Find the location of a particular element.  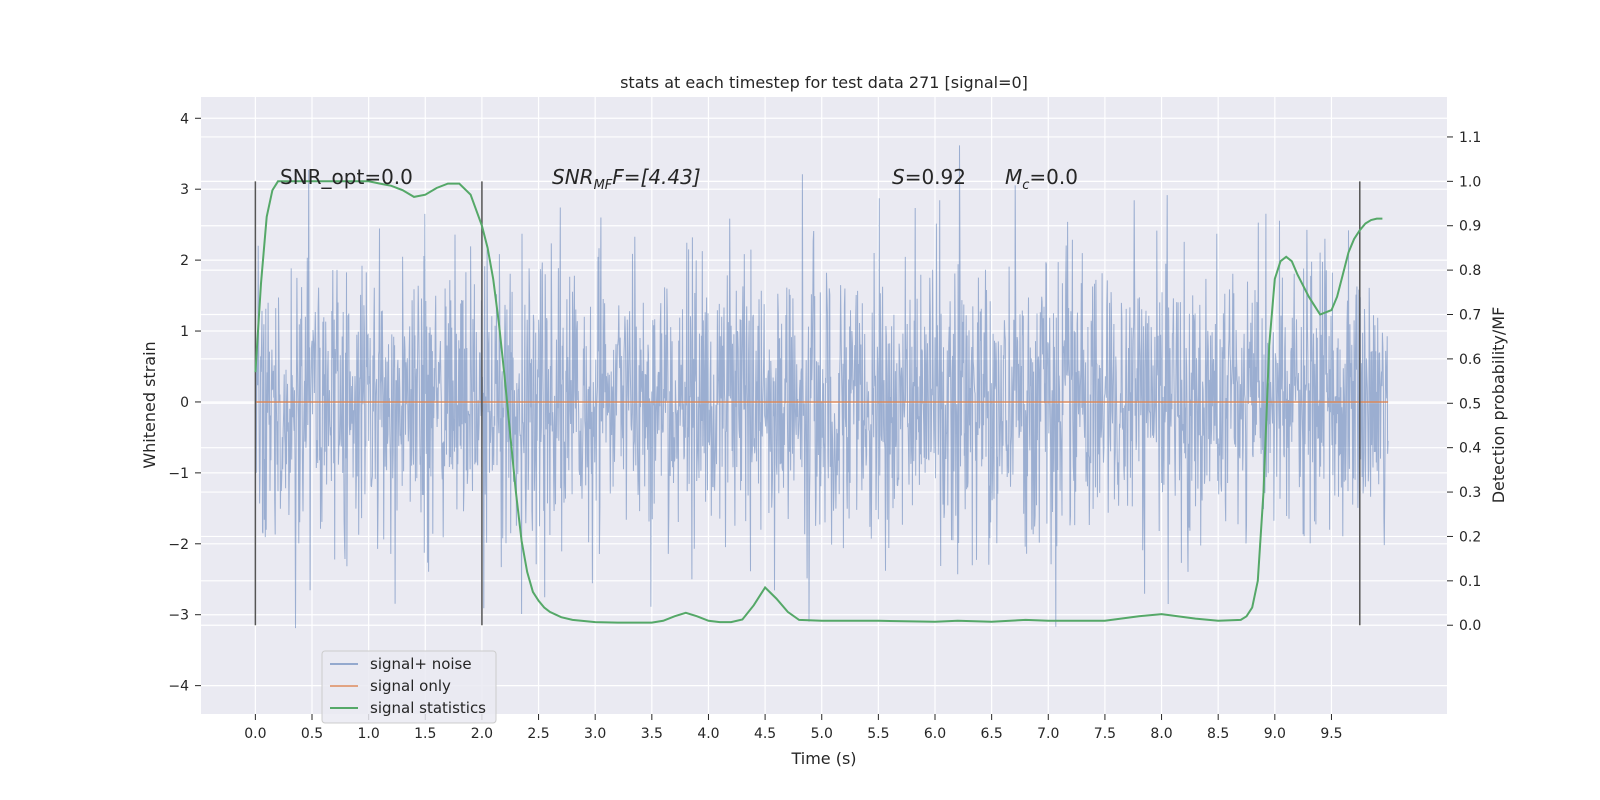

x-tick-label: 1.5 is located at coordinates (425, 734).